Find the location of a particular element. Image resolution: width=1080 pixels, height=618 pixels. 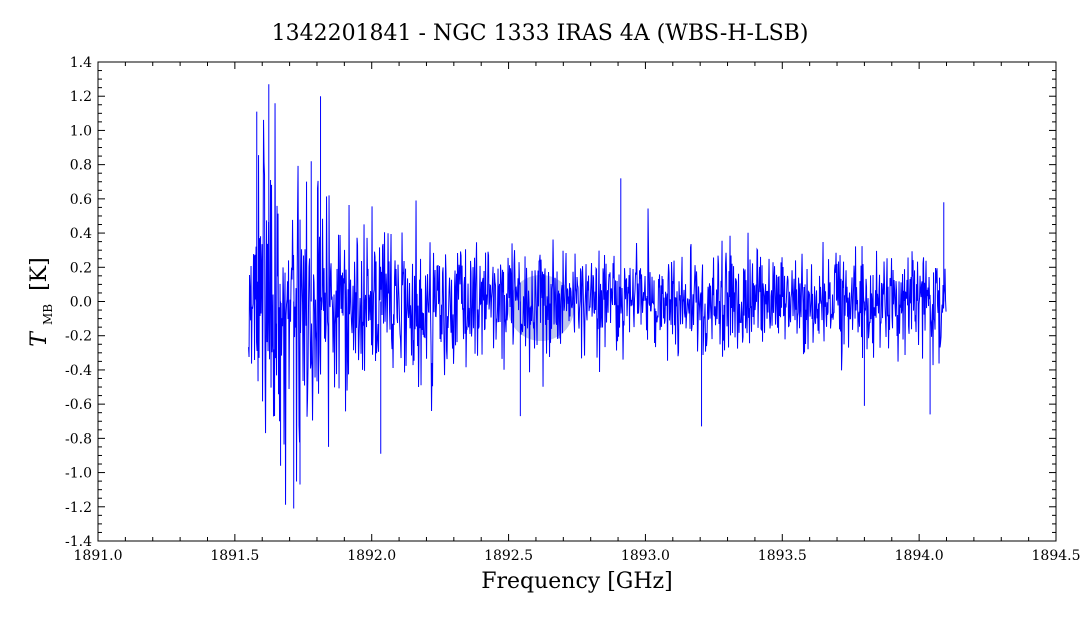

x-axis-label: Frequency [GHz] is located at coordinates (577, 581).